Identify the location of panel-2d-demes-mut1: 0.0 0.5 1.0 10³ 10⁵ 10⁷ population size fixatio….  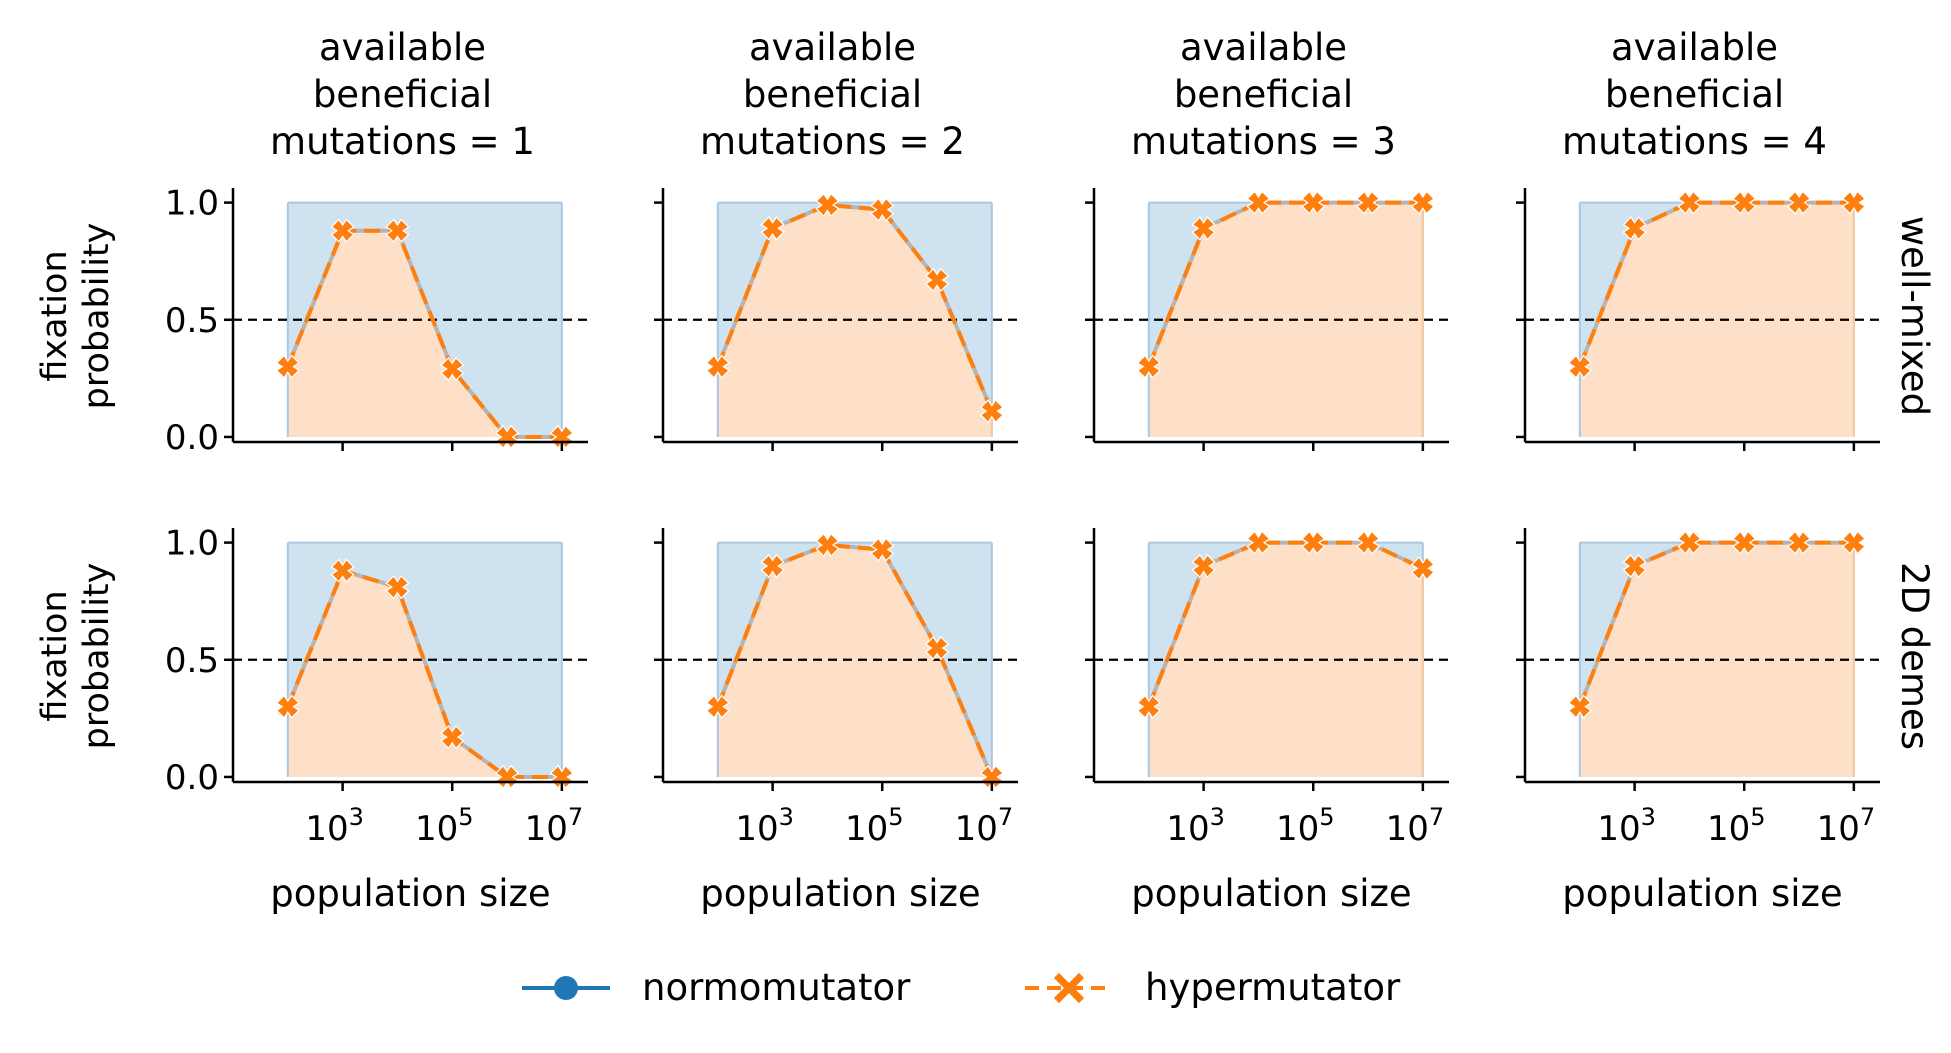
(311, 719).